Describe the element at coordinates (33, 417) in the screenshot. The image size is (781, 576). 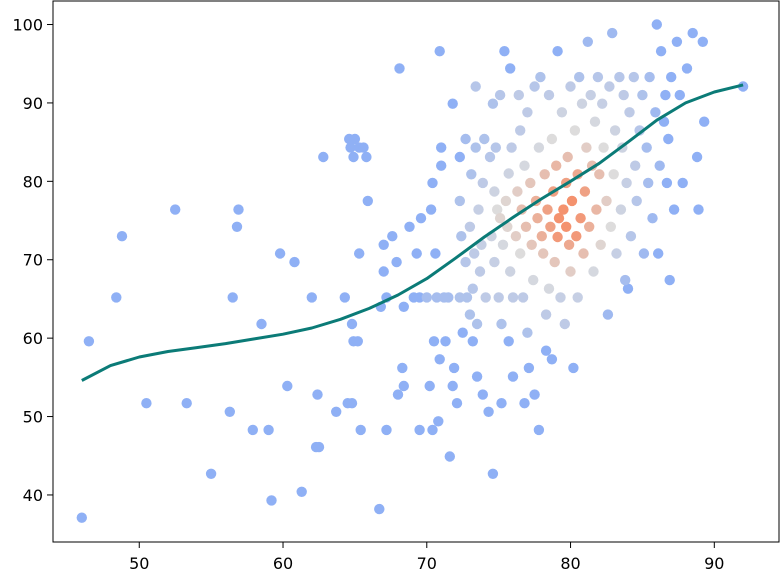
I see `y-tick-label: 50` at that location.